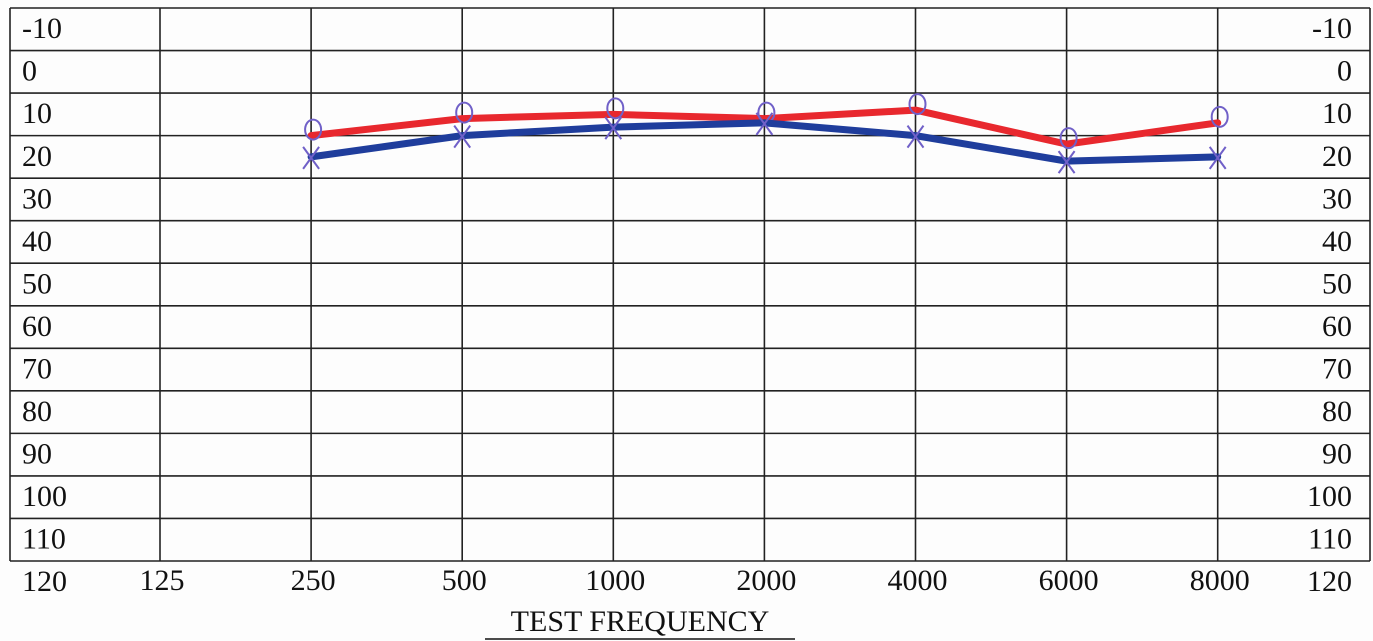 This screenshot has height=641, width=1373. Describe the element at coordinates (1344, 71) in the screenshot. I see `y-tick-label-right: 0` at that location.